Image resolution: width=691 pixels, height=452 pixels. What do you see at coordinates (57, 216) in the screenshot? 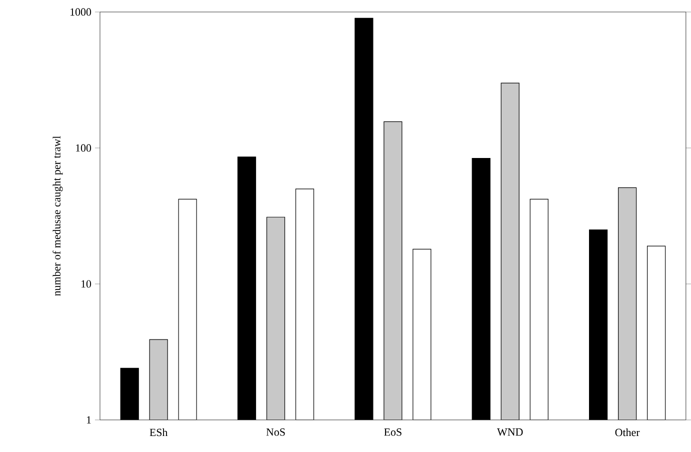
I see `y-axis-title: number of medusae caught per trawl` at bounding box center [57, 216].